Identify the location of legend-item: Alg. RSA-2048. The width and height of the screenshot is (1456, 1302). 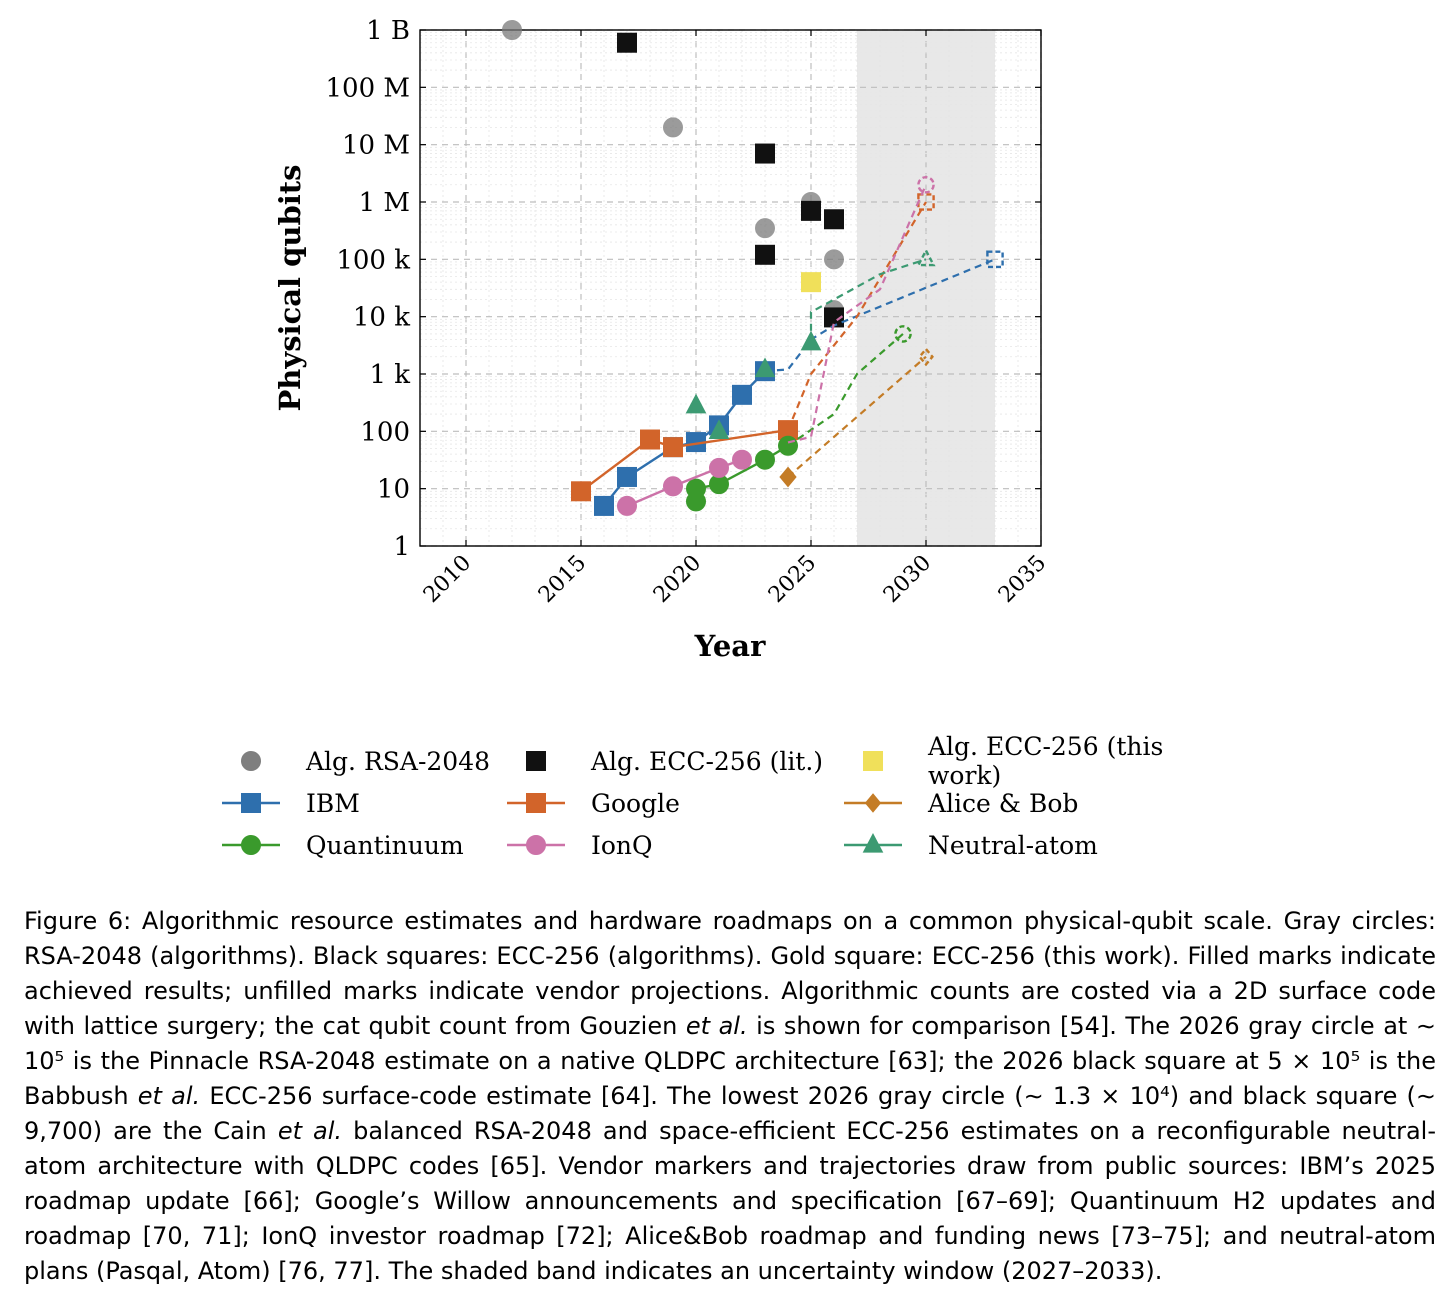
(362, 761).